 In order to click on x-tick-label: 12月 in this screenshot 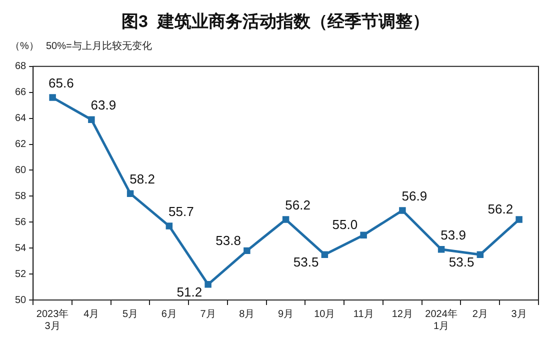, I will do `click(402, 314)`.